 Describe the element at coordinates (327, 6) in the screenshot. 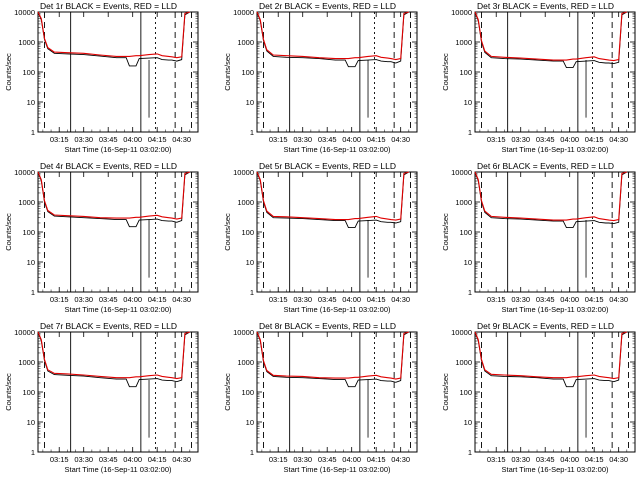

I see `chart-title: Det 2r BLACK = Events, RED = LLD` at that location.